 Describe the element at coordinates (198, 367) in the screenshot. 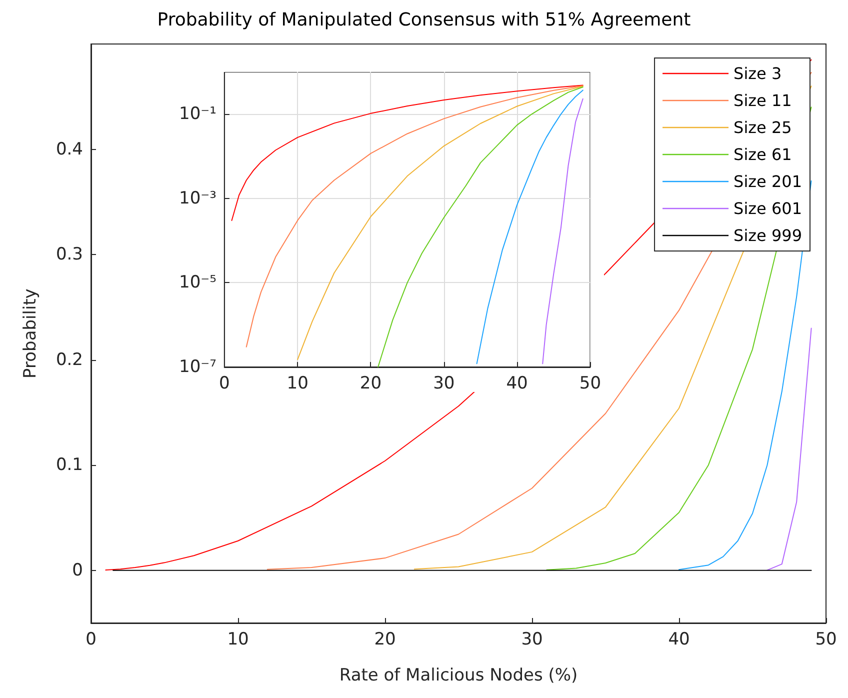

I see `y-tick-label: 10⁻⁷` at that location.